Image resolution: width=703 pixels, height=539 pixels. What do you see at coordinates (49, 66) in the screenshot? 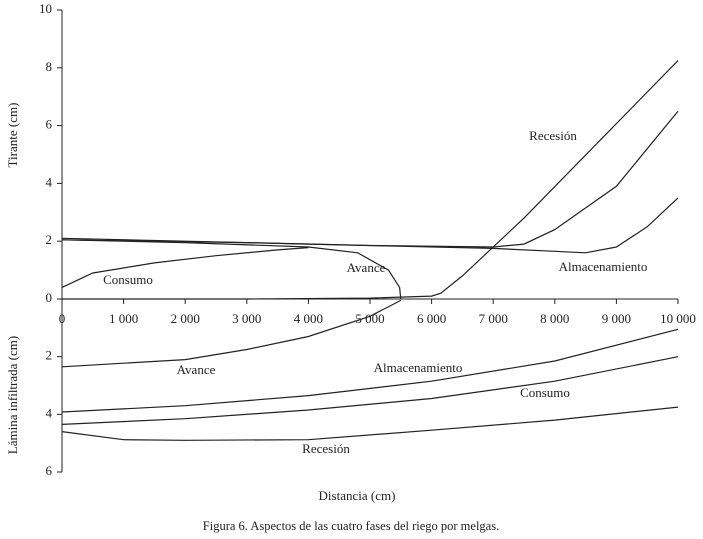
I see `y-tick-label: 8` at bounding box center [49, 66].